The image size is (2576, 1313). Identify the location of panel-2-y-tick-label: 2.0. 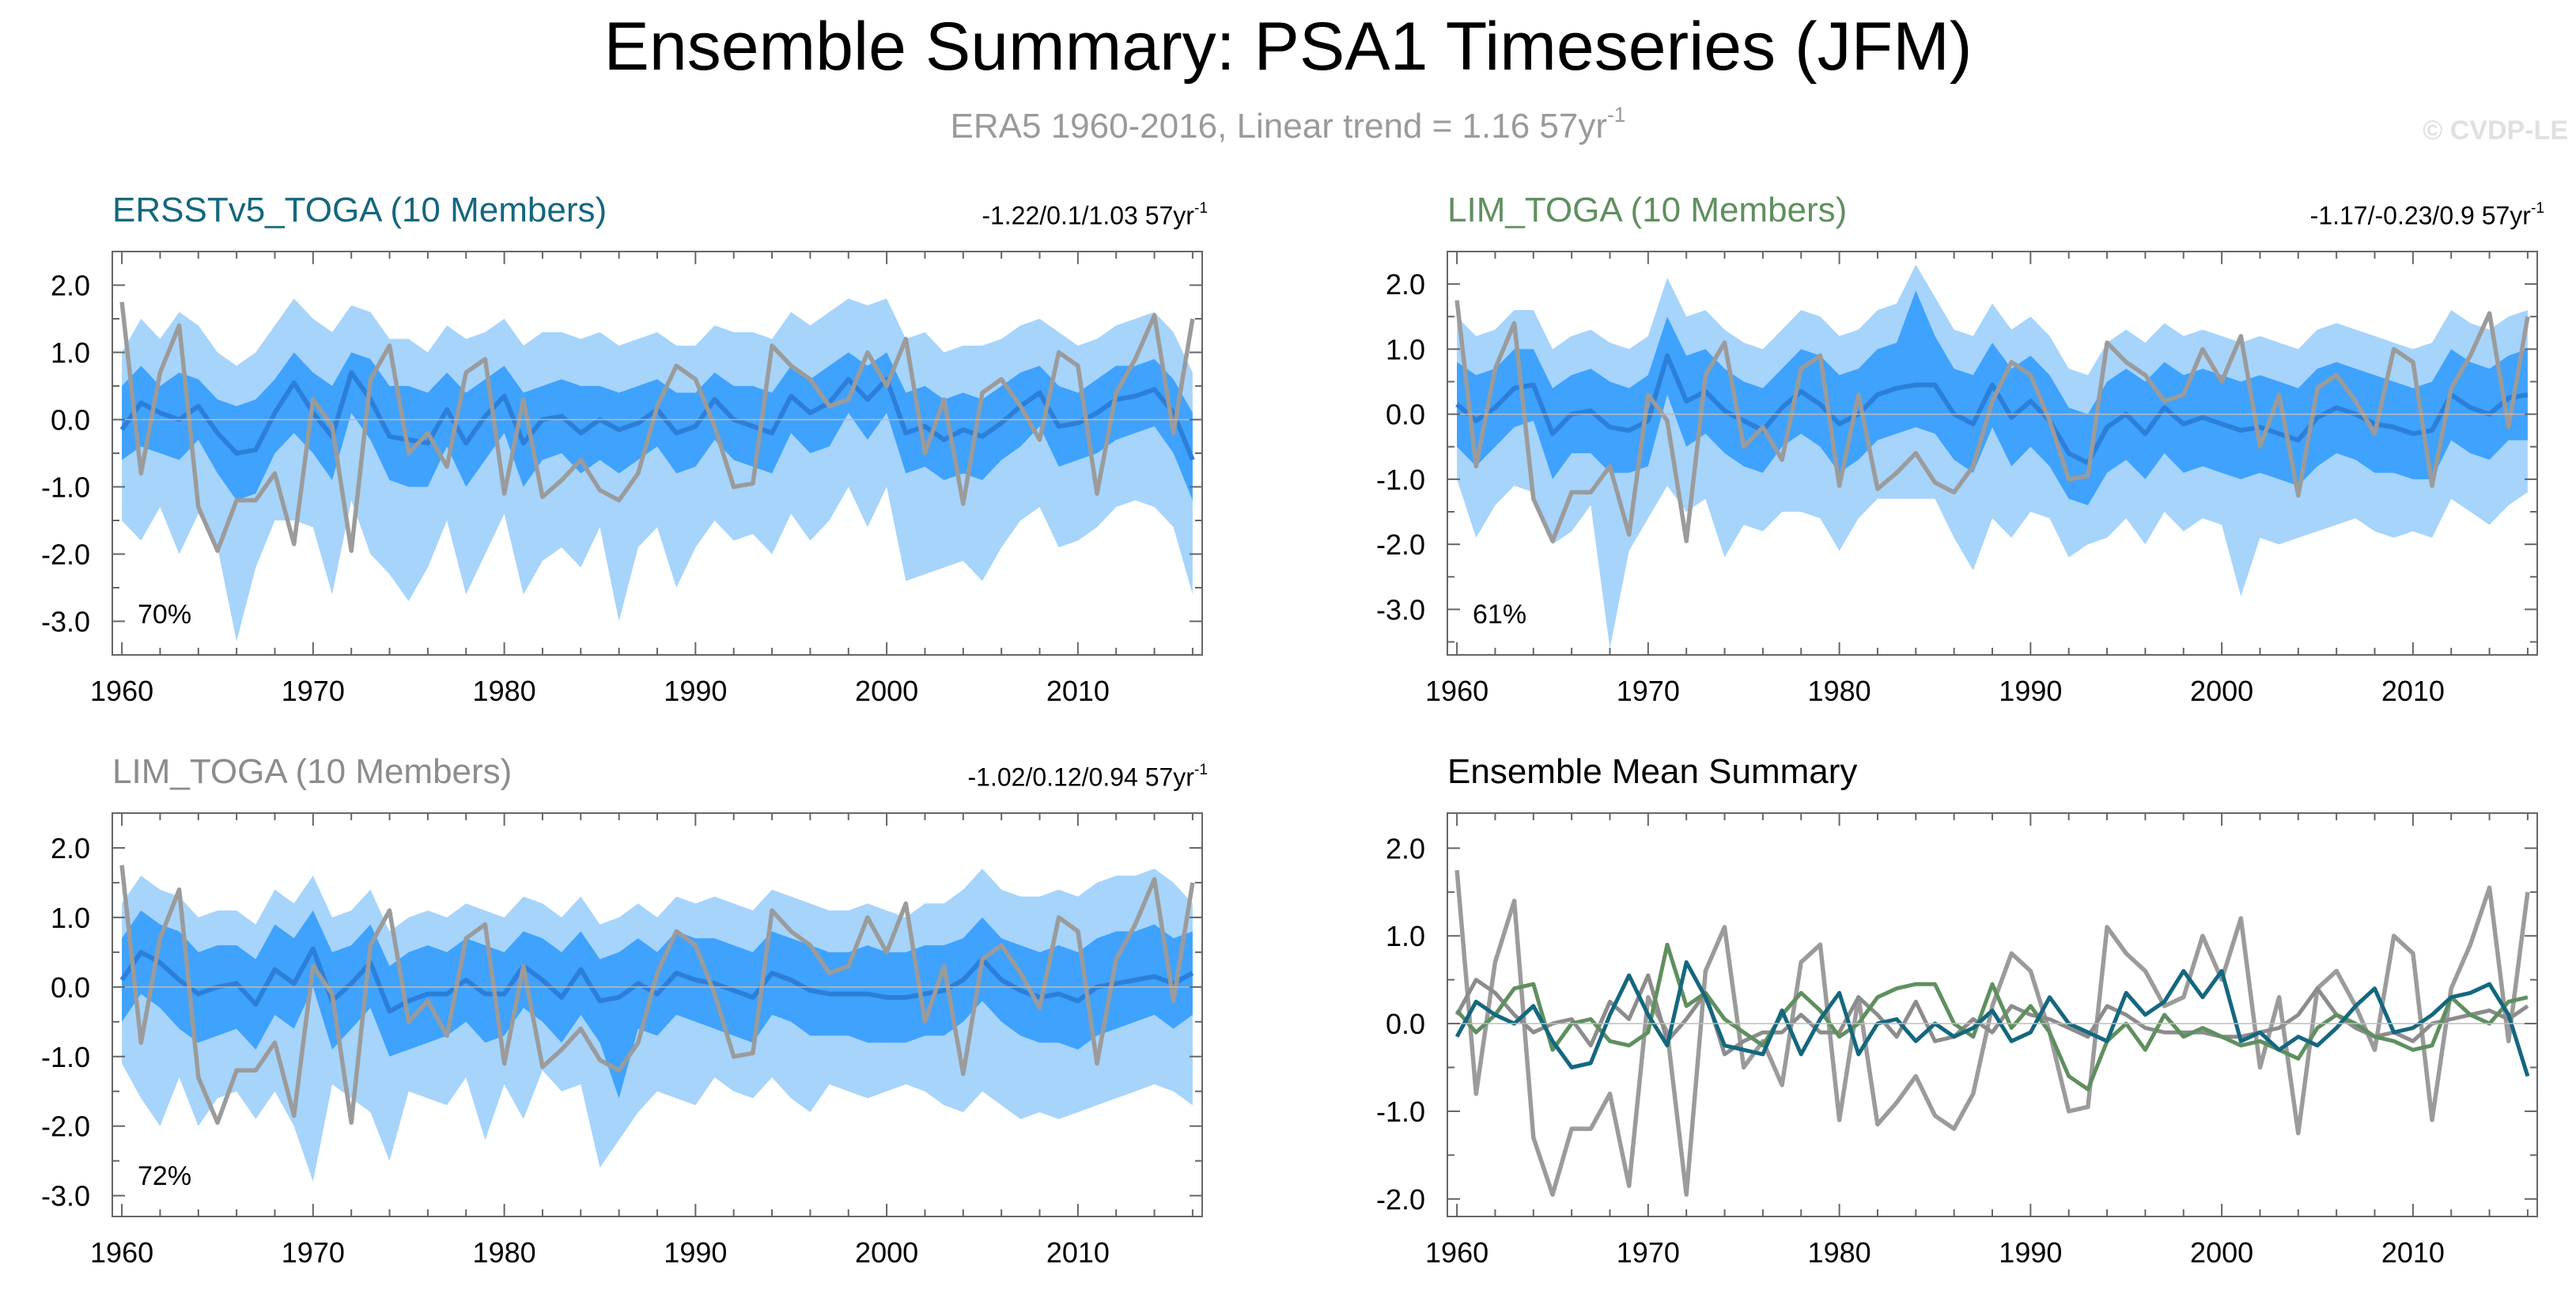
(1406, 284).